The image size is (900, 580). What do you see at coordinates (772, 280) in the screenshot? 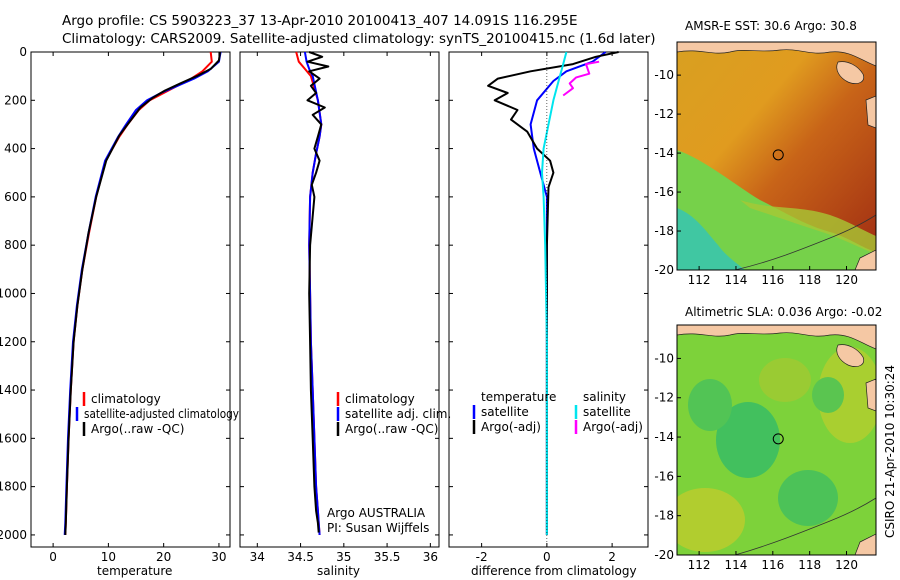
I see `sst-lon-tick-label: 116` at bounding box center [772, 280].